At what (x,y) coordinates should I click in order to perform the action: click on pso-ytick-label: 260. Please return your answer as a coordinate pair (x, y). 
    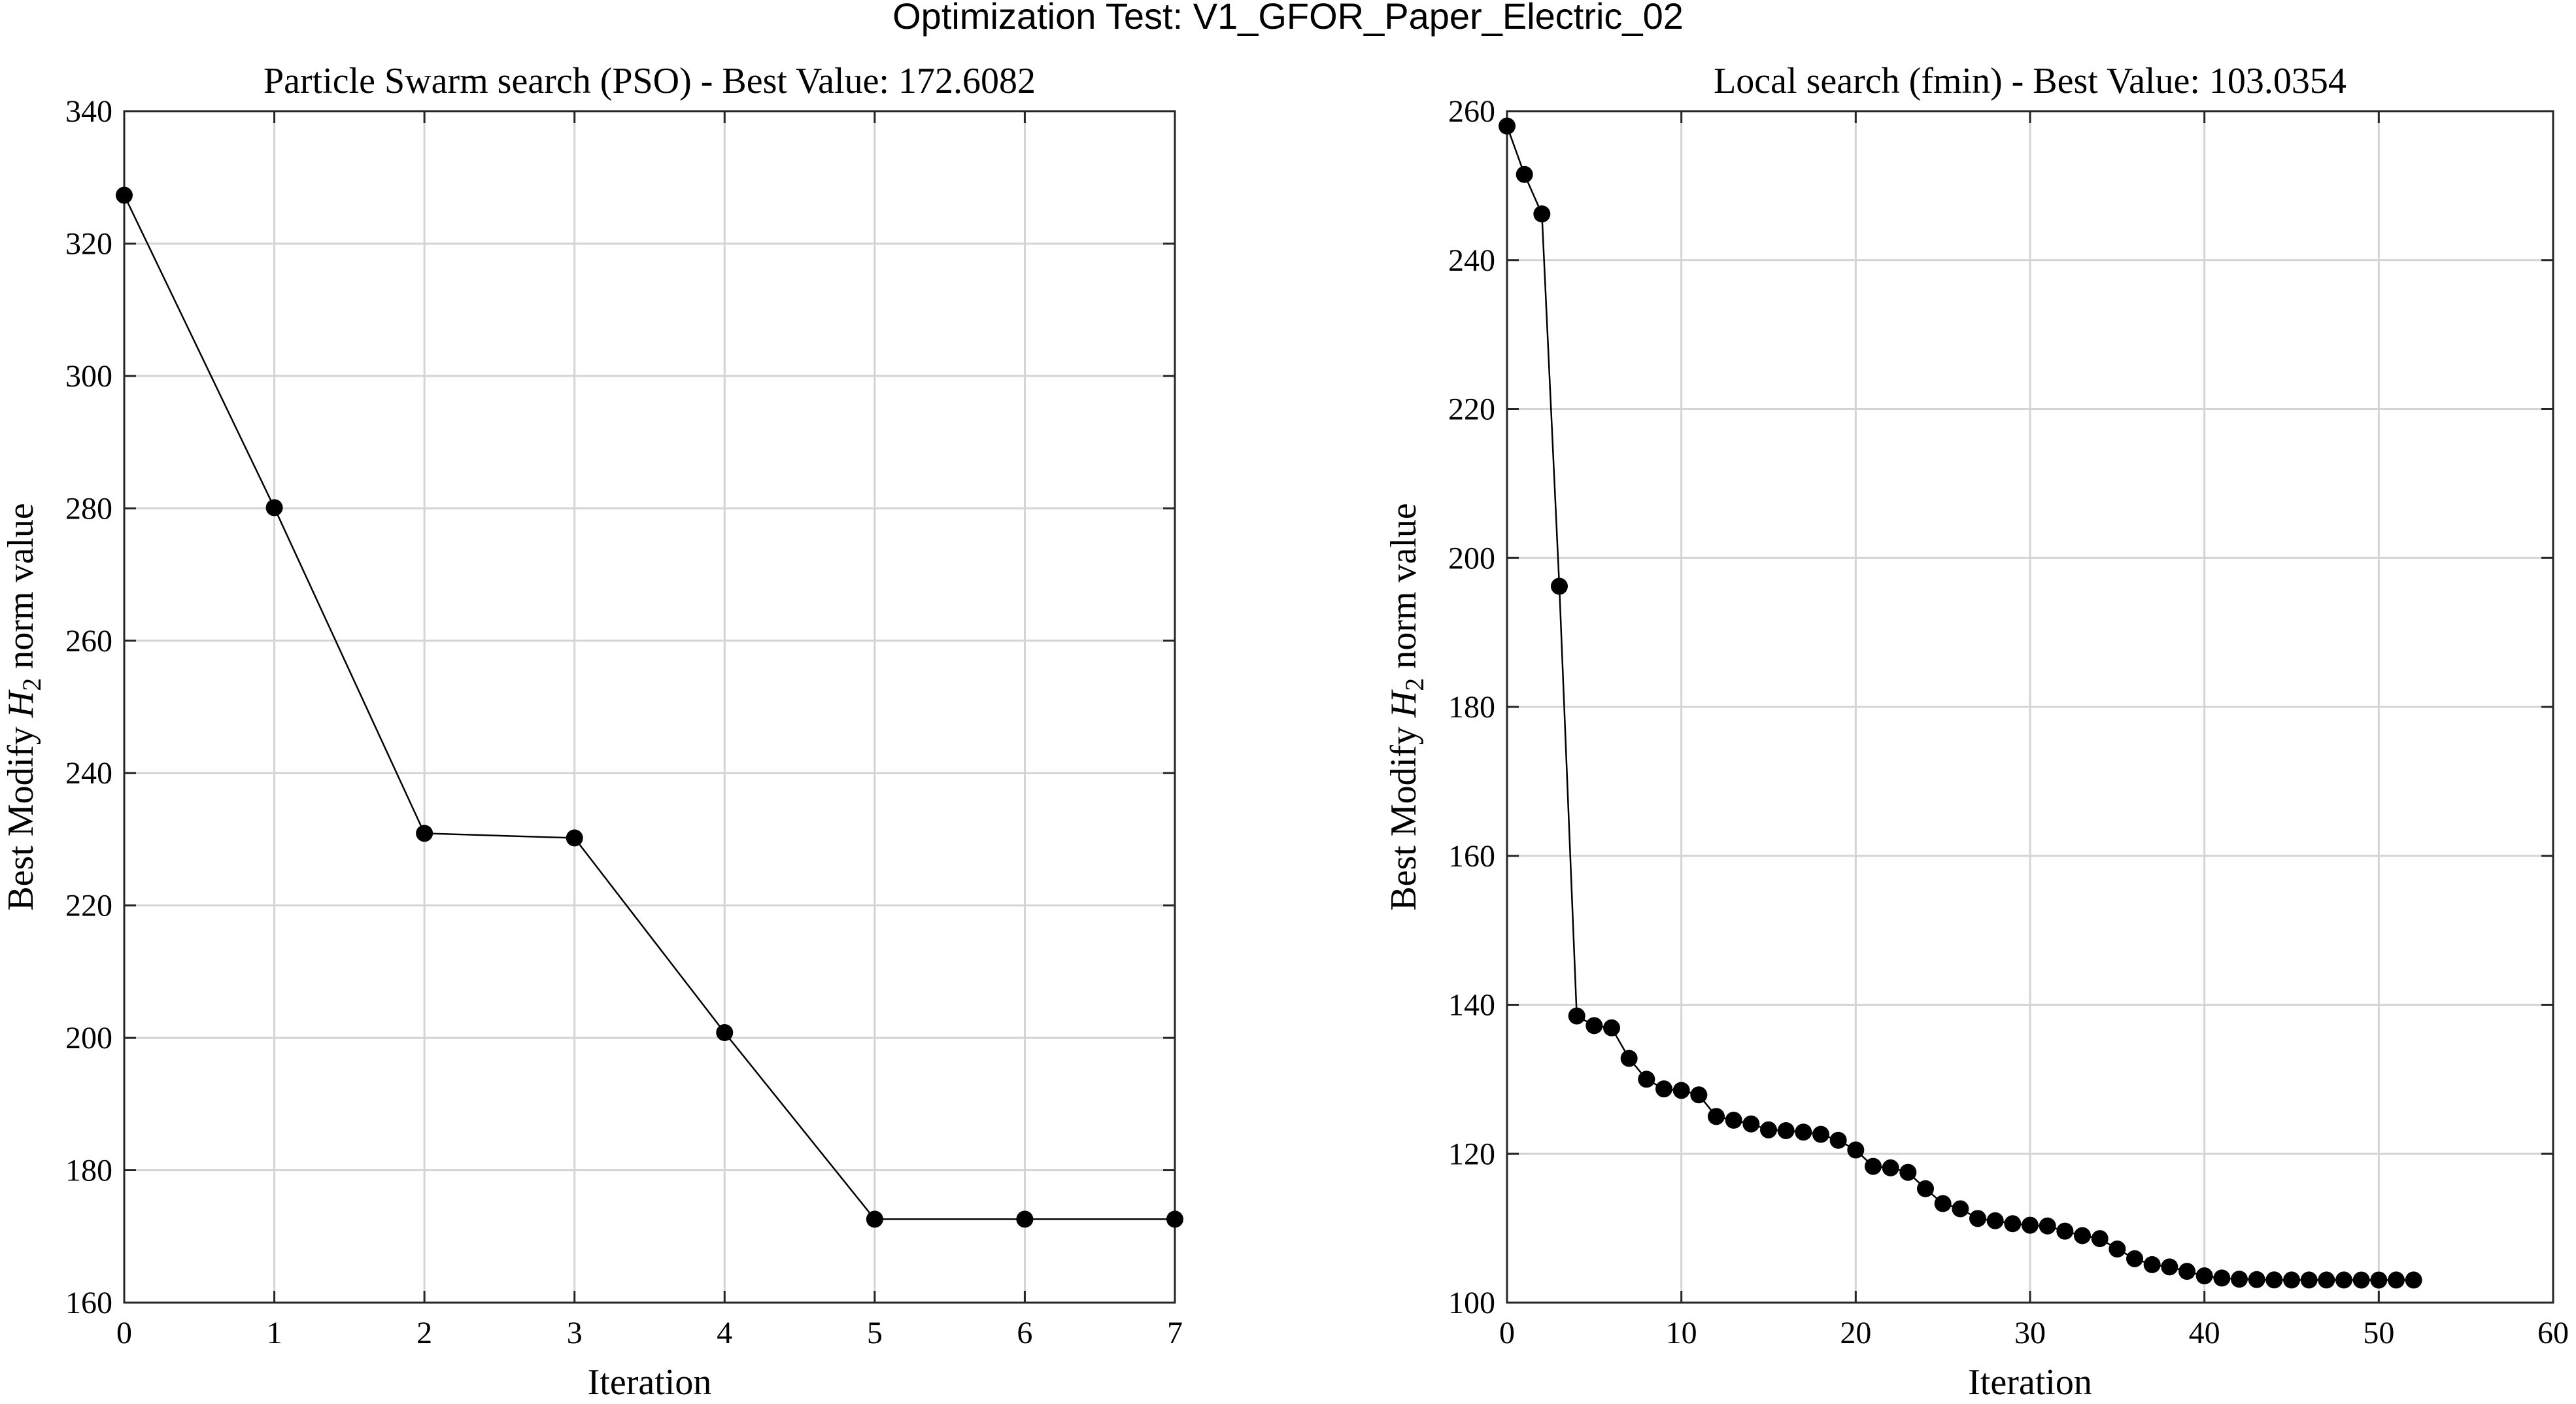
    Looking at the image, I should click on (88, 641).